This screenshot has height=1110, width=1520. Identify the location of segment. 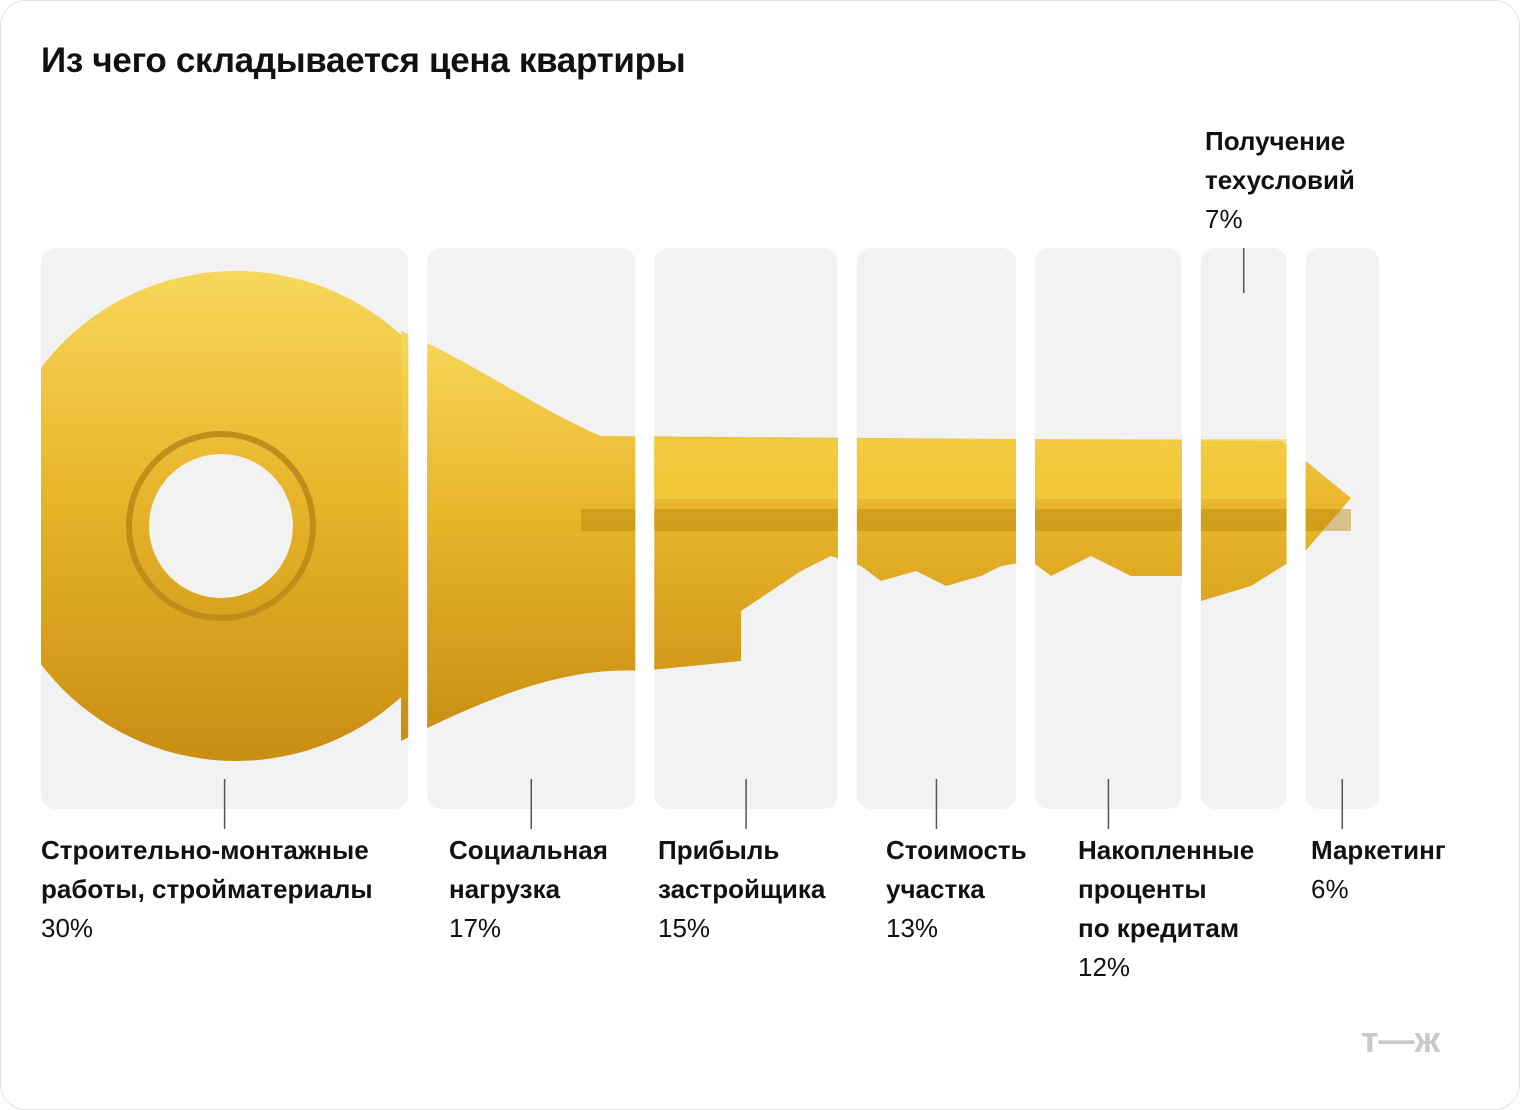
(1342, 528).